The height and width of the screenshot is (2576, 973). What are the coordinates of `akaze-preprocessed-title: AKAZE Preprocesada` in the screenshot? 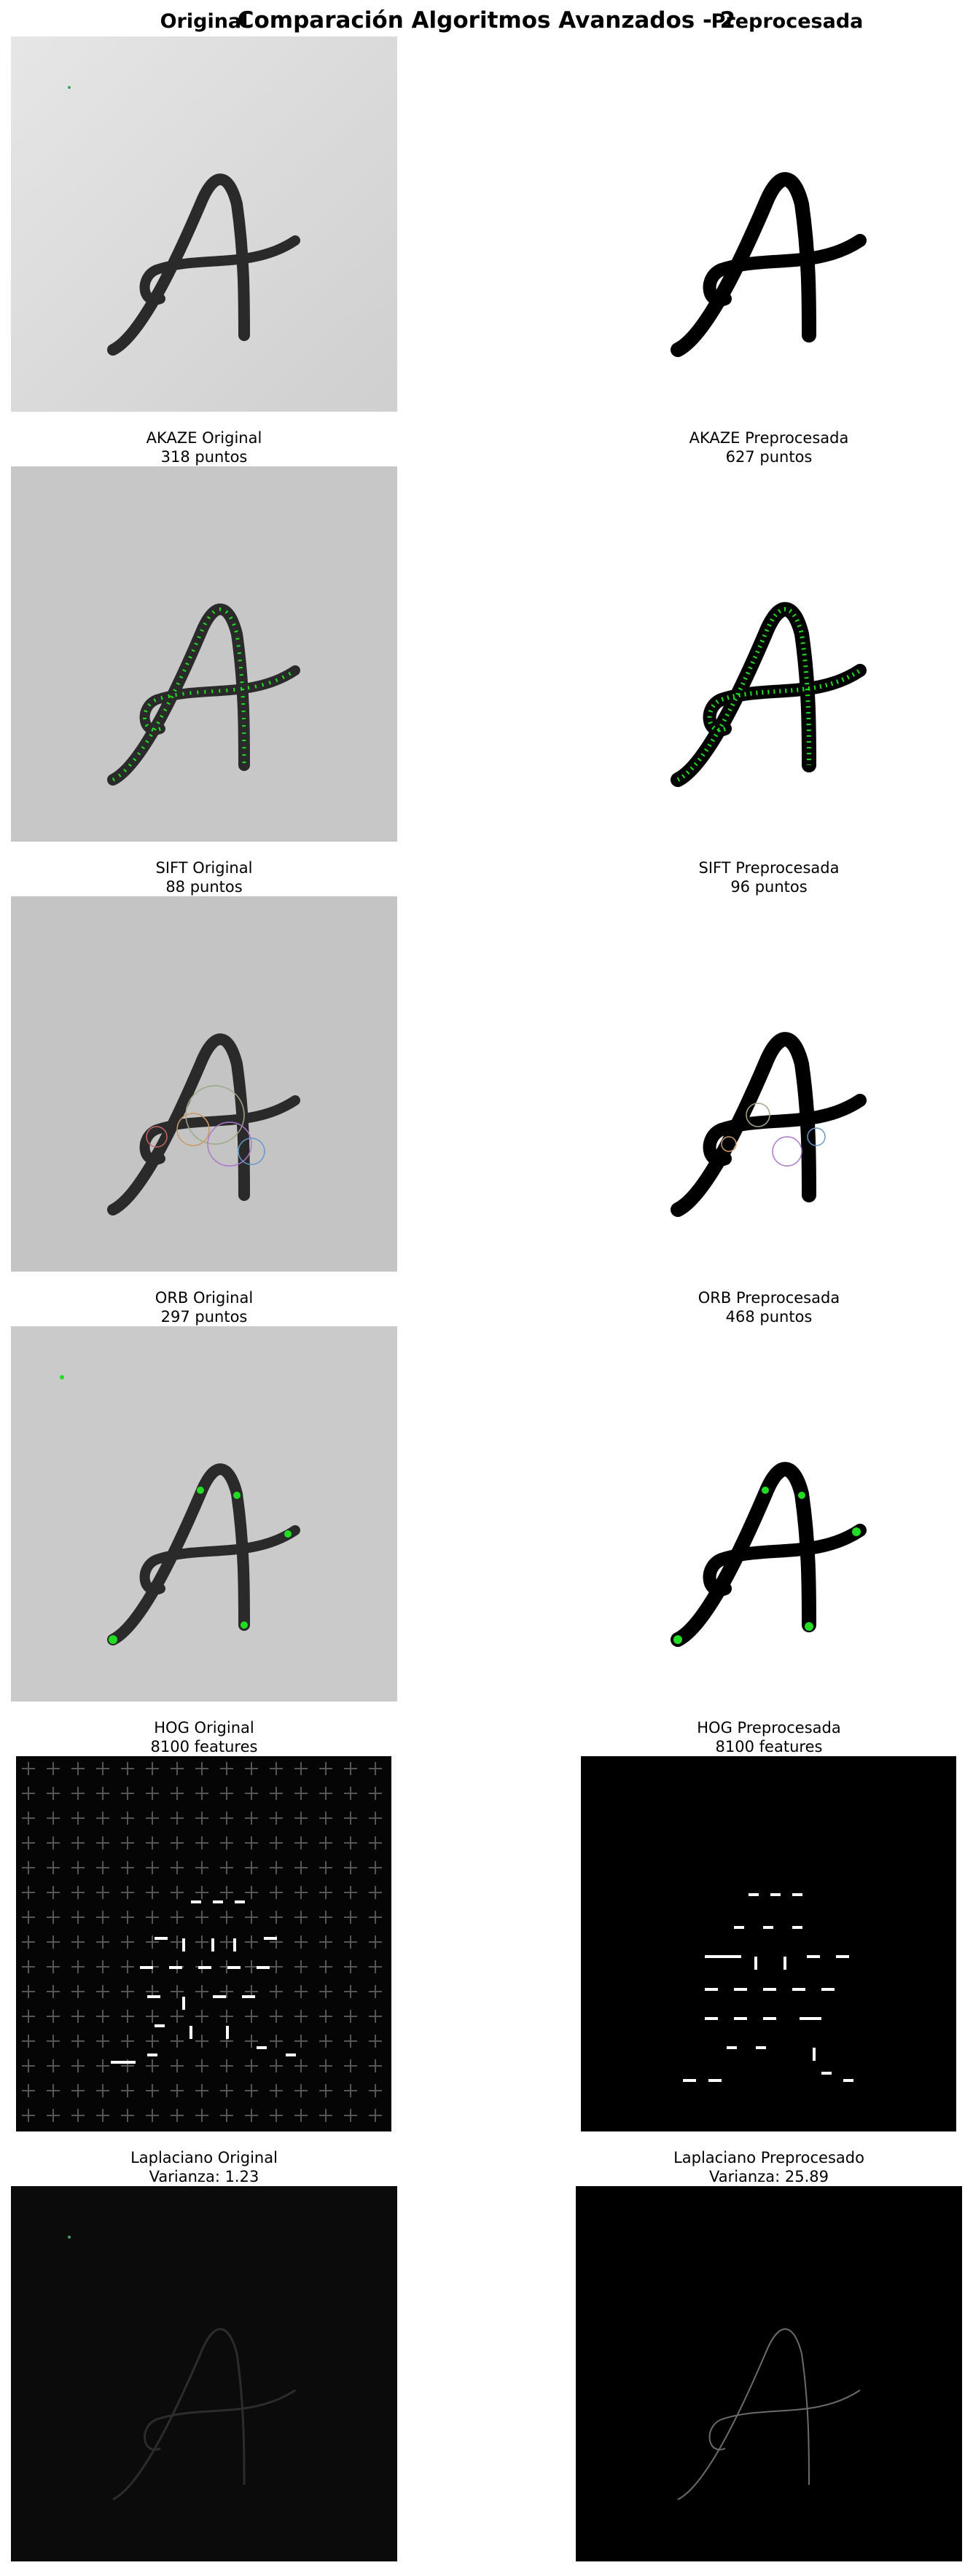 It's located at (769, 438).